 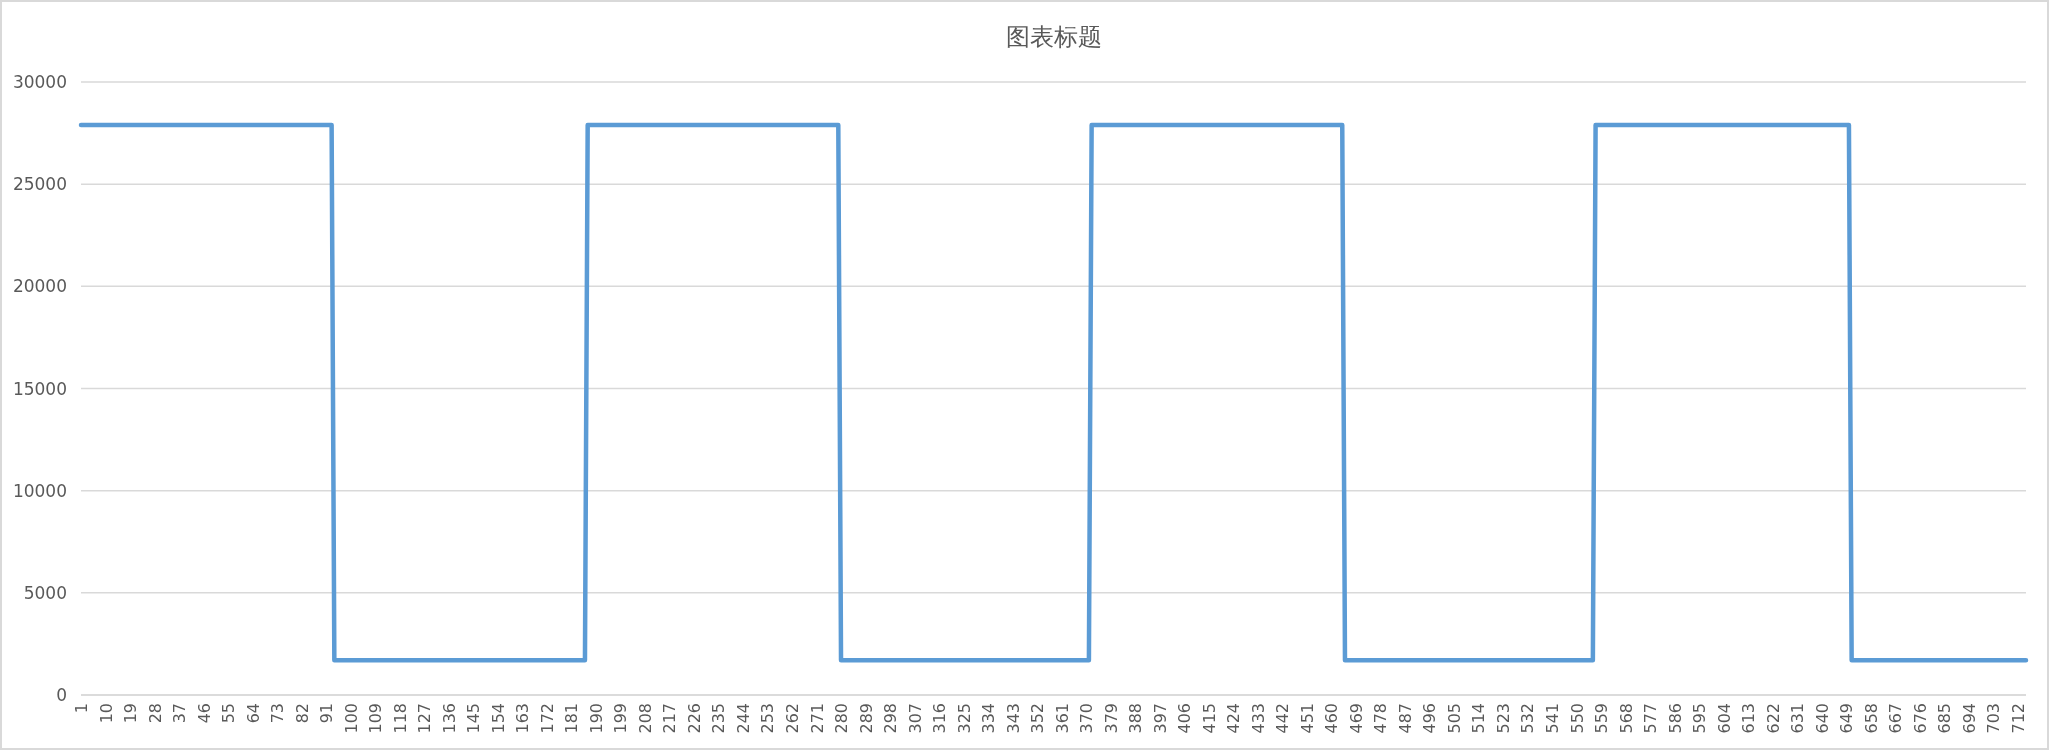 I want to click on x-tick-label: 658, so click(x=1871, y=718).